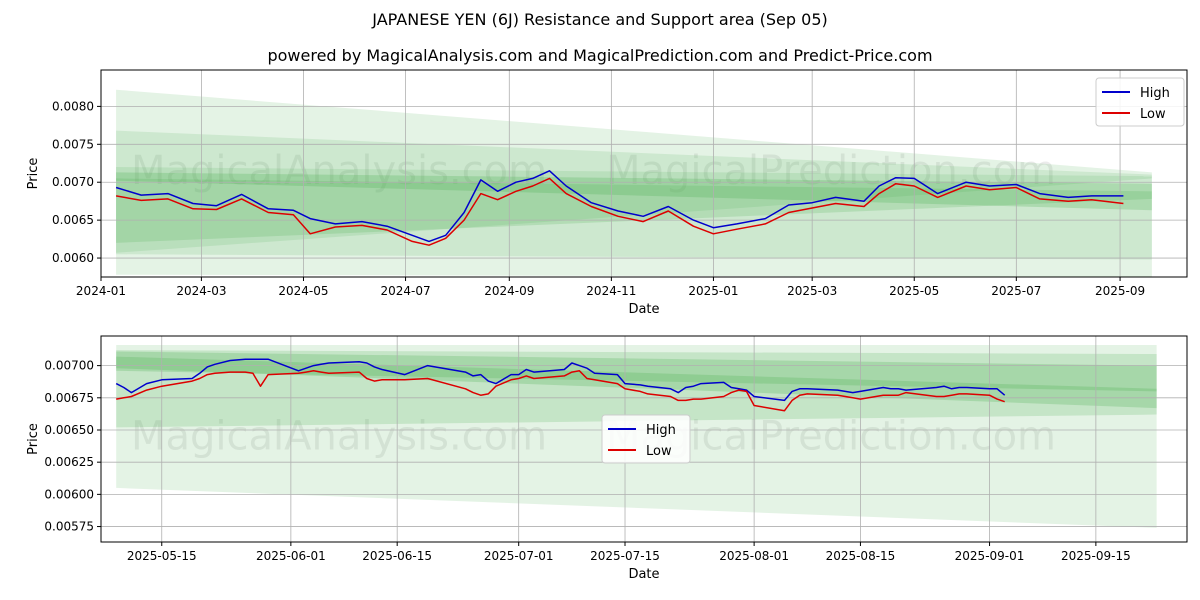 The width and height of the screenshot is (1200, 600). I want to click on y-tick-label: 0.00600, so click(69, 494).